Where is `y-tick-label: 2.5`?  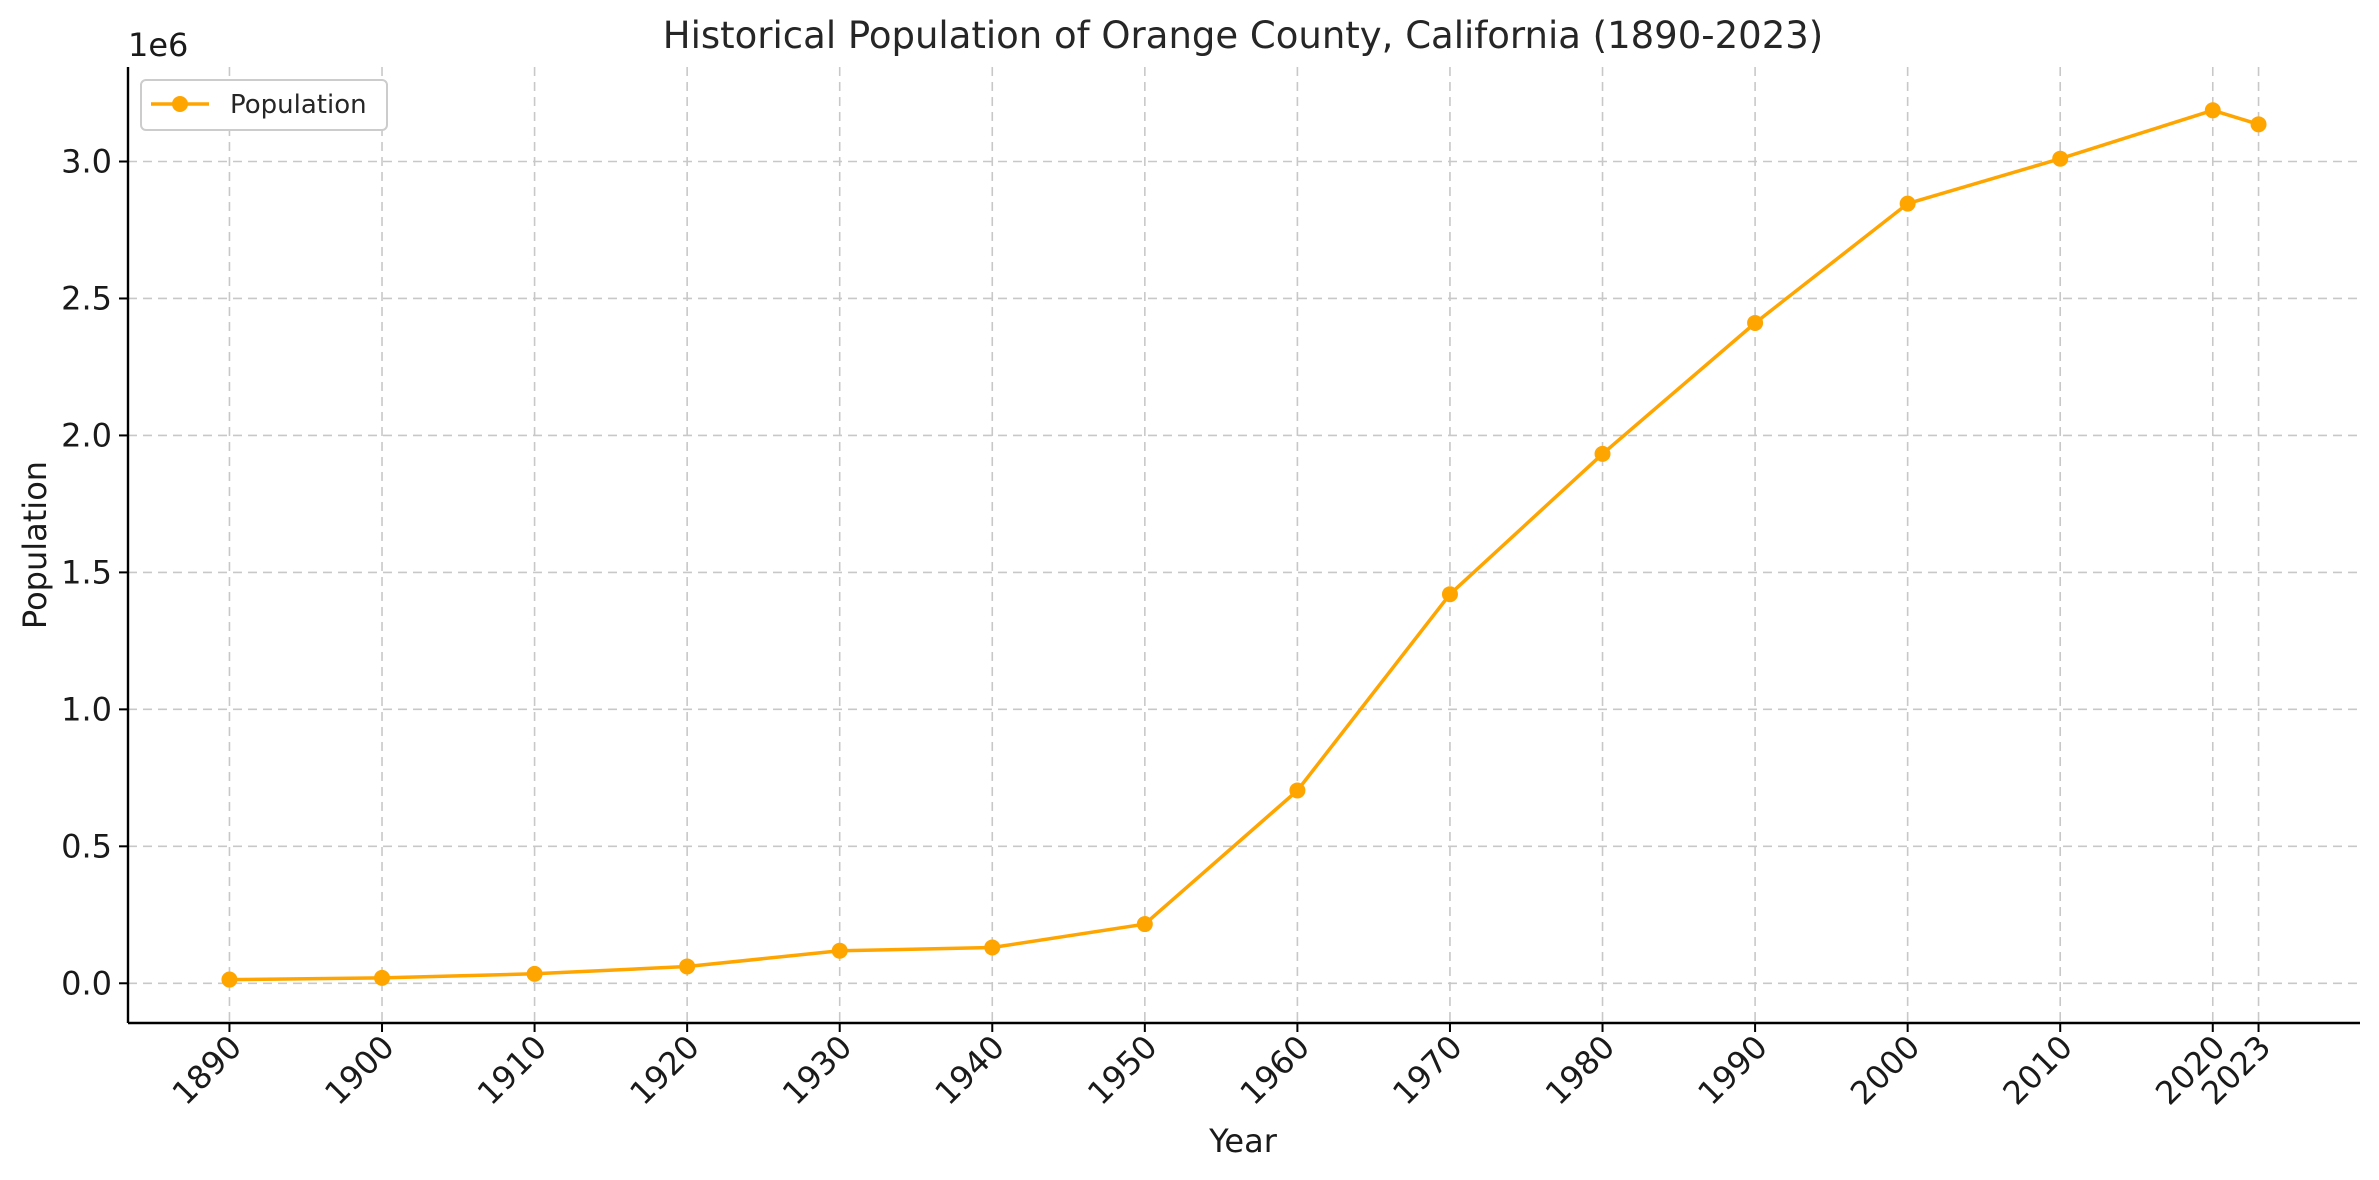
y-tick-label: 2.5 is located at coordinates (86, 298).